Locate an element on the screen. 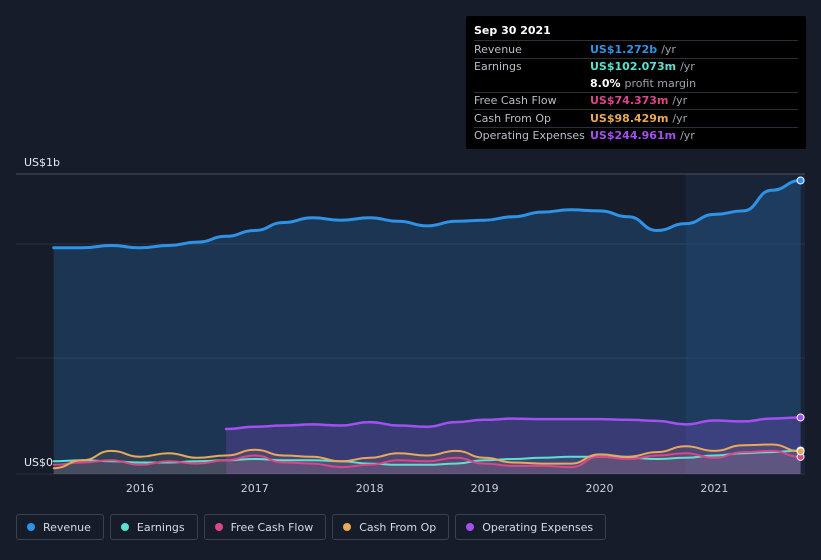 The width and height of the screenshot is (821, 560). tooltip-unit: profit margin is located at coordinates (660, 83).